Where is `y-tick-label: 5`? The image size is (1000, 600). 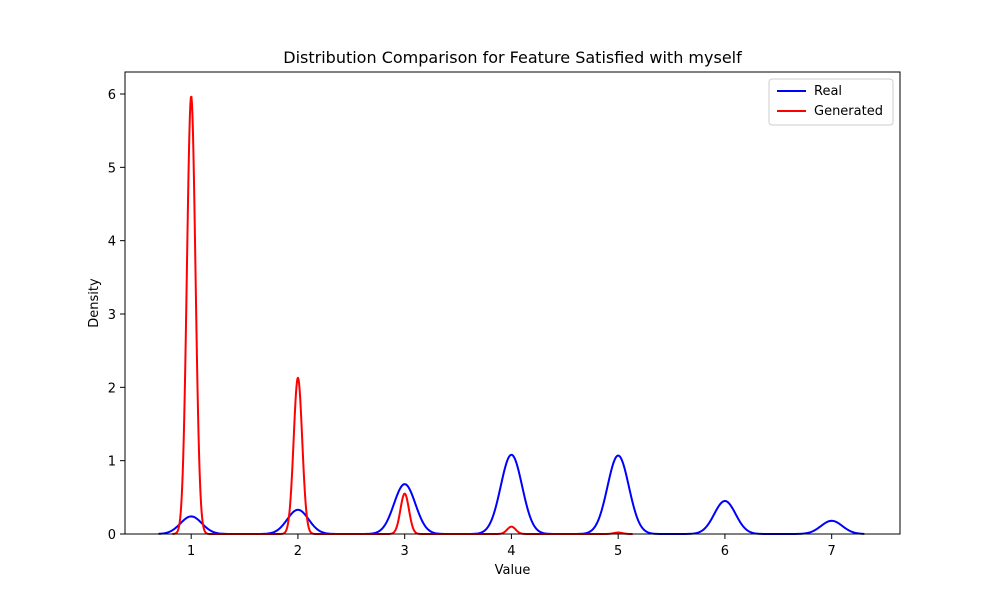
y-tick-label: 5 is located at coordinates (112, 168).